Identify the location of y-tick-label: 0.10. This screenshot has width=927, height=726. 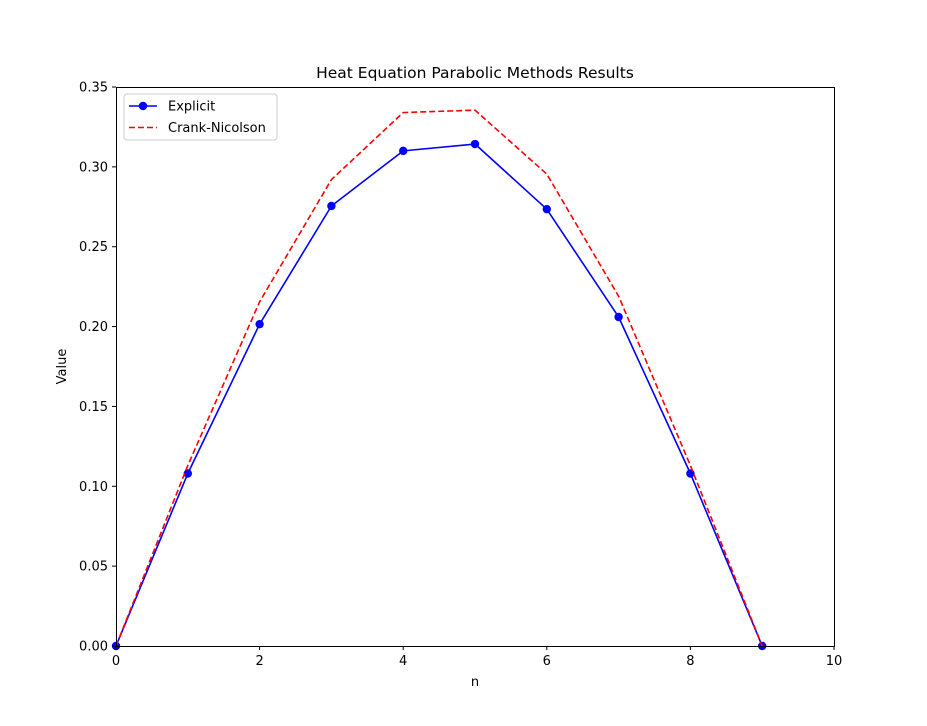
(93, 487).